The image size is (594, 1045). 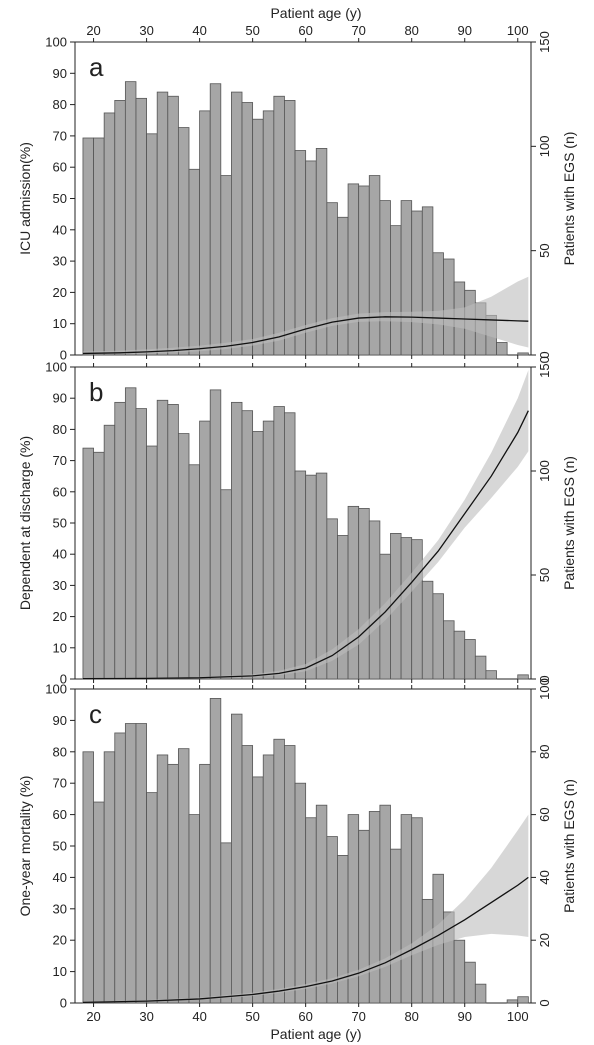 What do you see at coordinates (544, 575) in the screenshot?
I see `right-tick-label: 50` at bounding box center [544, 575].